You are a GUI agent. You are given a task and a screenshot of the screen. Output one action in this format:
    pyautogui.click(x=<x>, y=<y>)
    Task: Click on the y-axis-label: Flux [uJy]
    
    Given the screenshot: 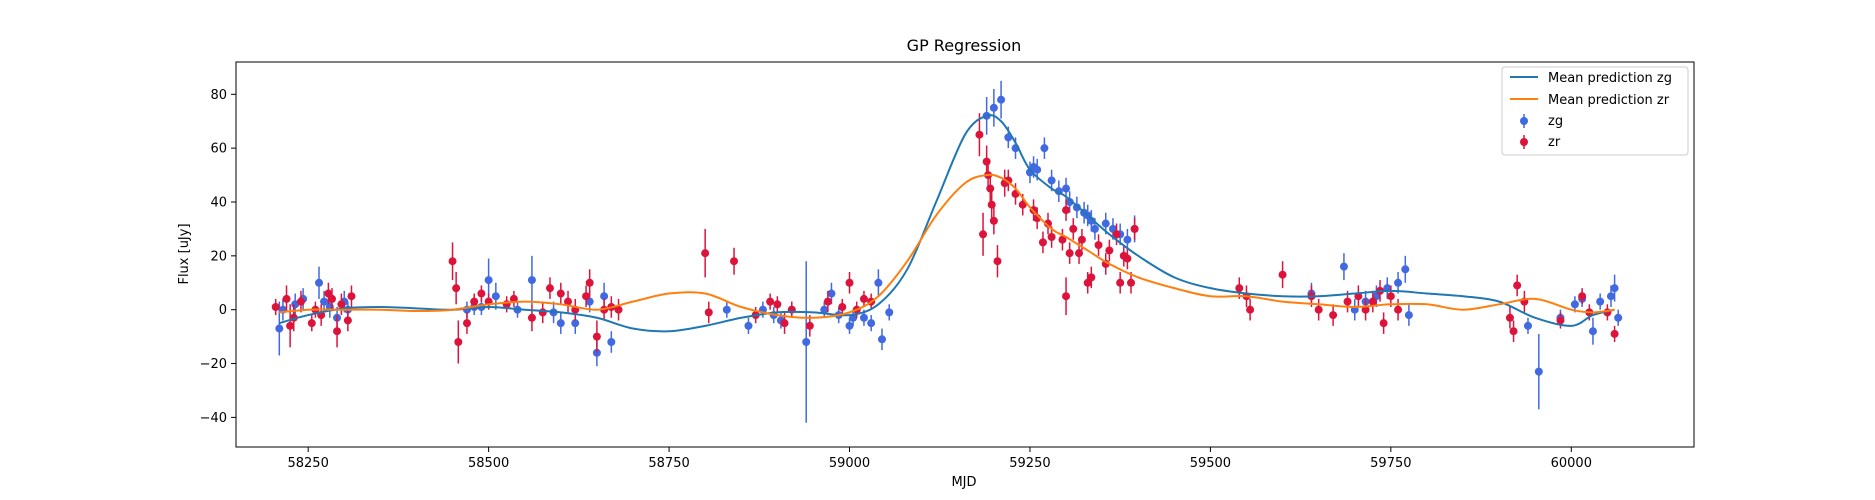 What is the action you would take?
    pyautogui.click(x=184, y=253)
    